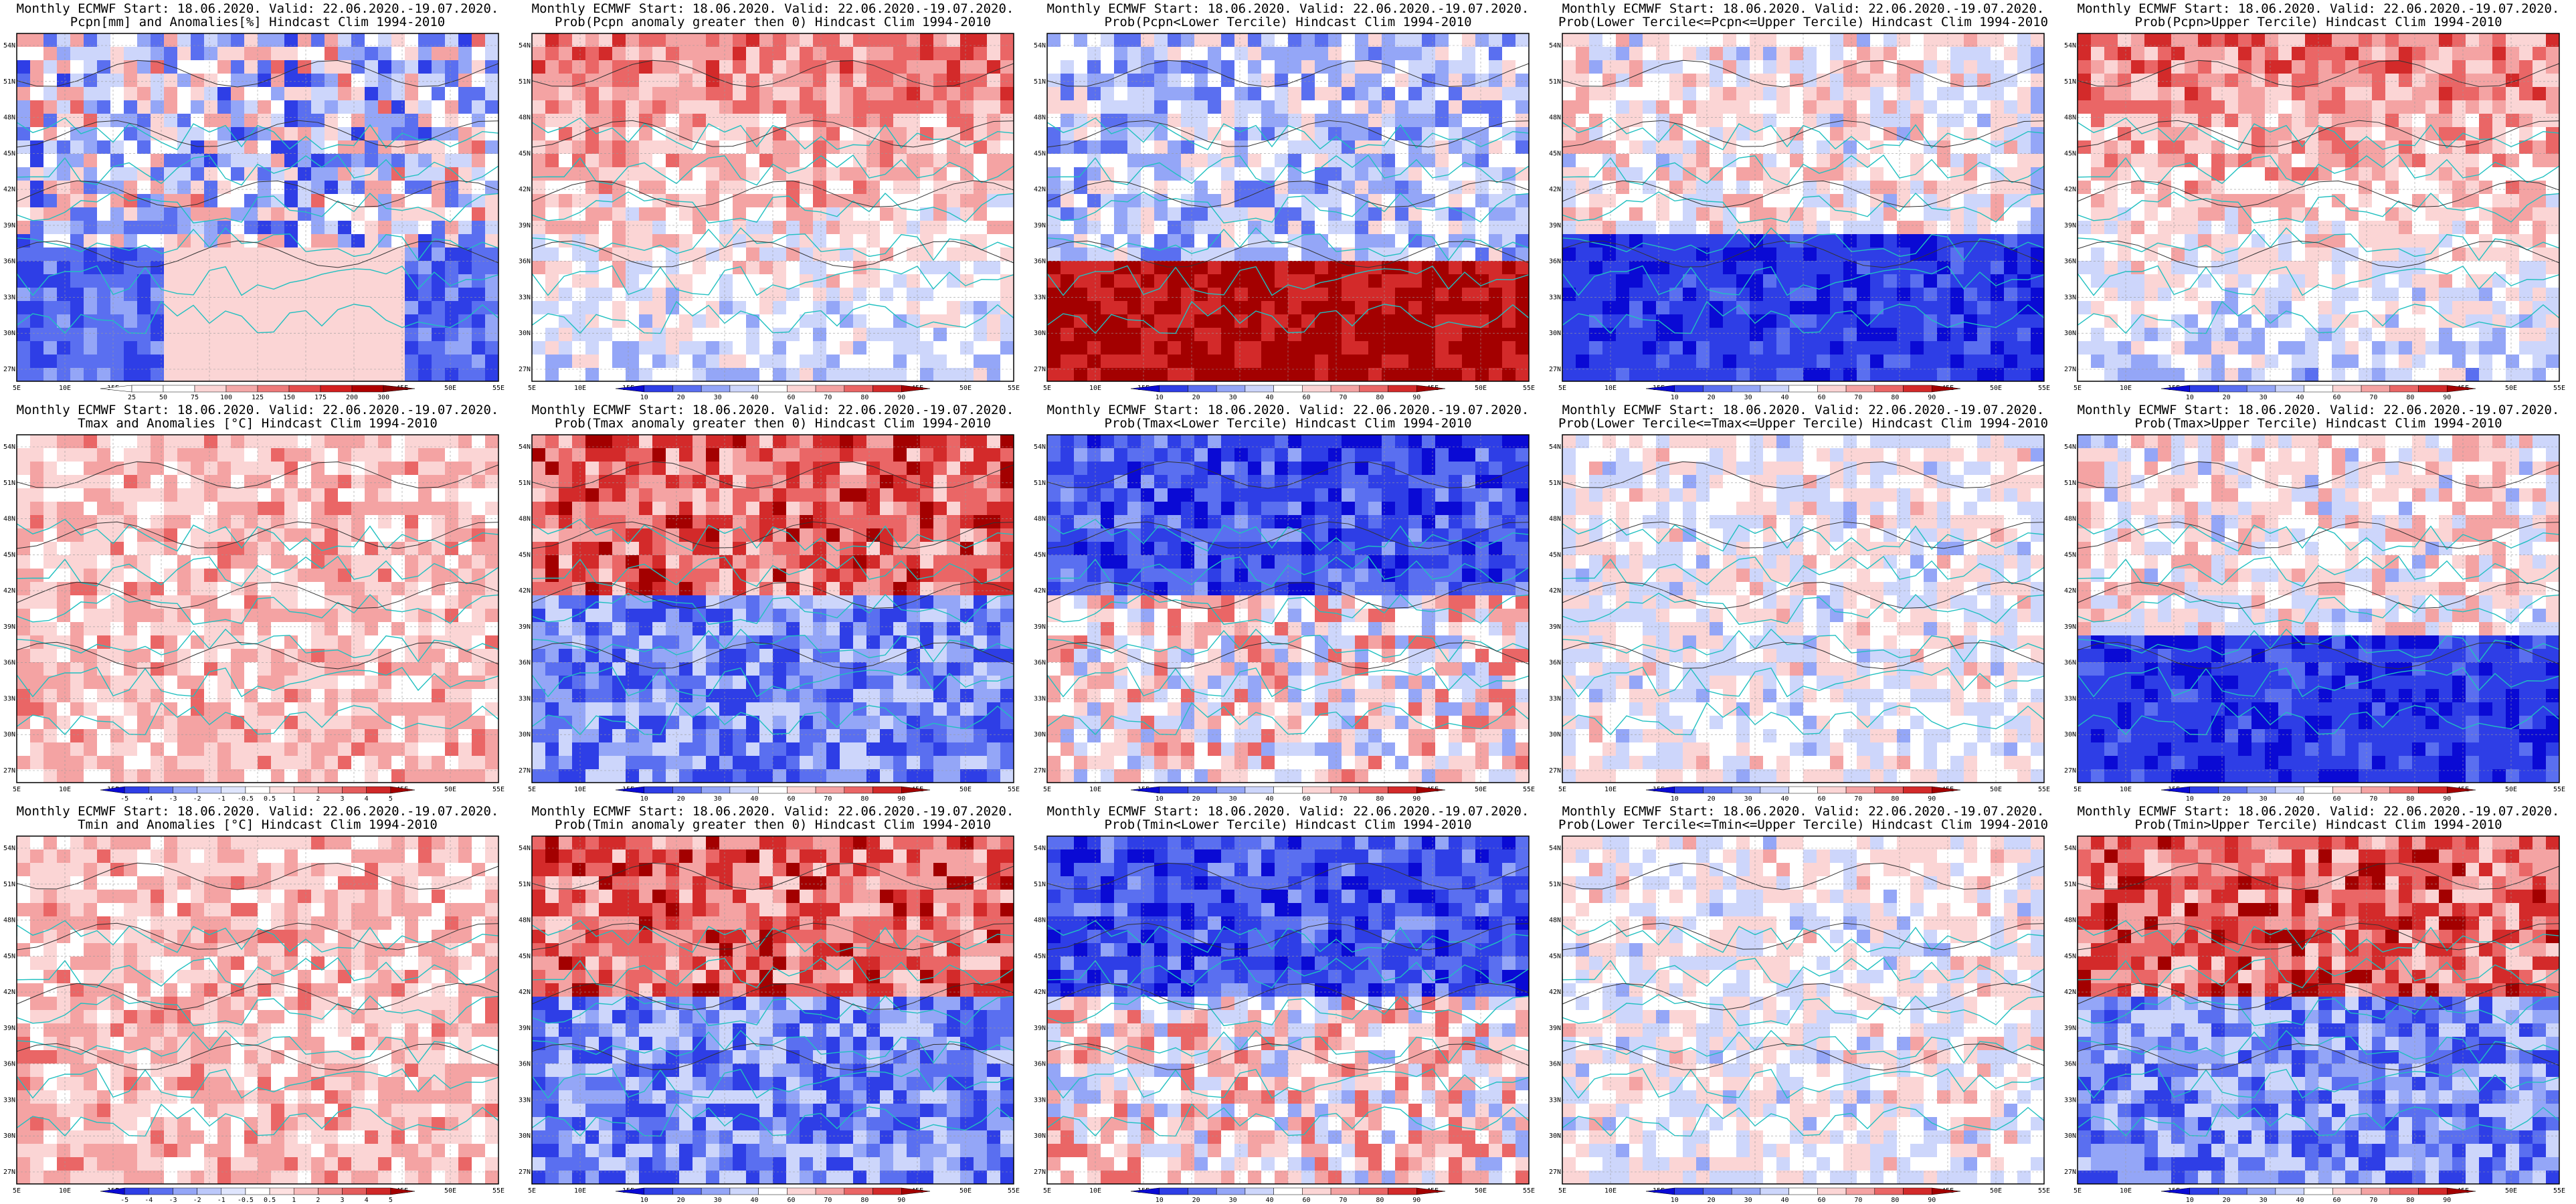 The image size is (2576, 1204). What do you see at coordinates (1343, 799) in the screenshot?
I see `colorbar-label: 70` at bounding box center [1343, 799].